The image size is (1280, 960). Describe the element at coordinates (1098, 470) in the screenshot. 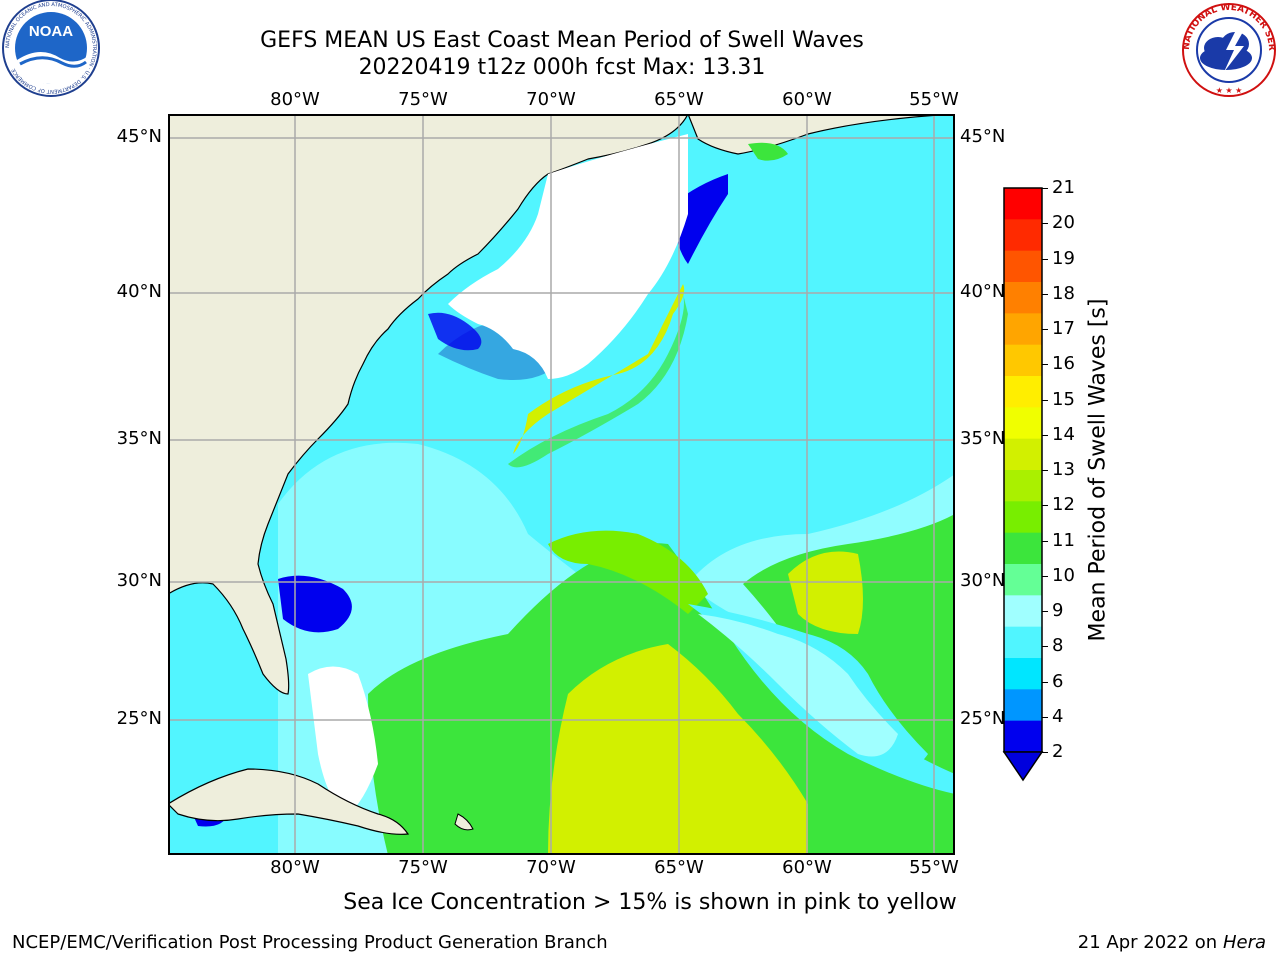

I see `colorbar-title: Mean Period of Swell Waves [s]` at that location.